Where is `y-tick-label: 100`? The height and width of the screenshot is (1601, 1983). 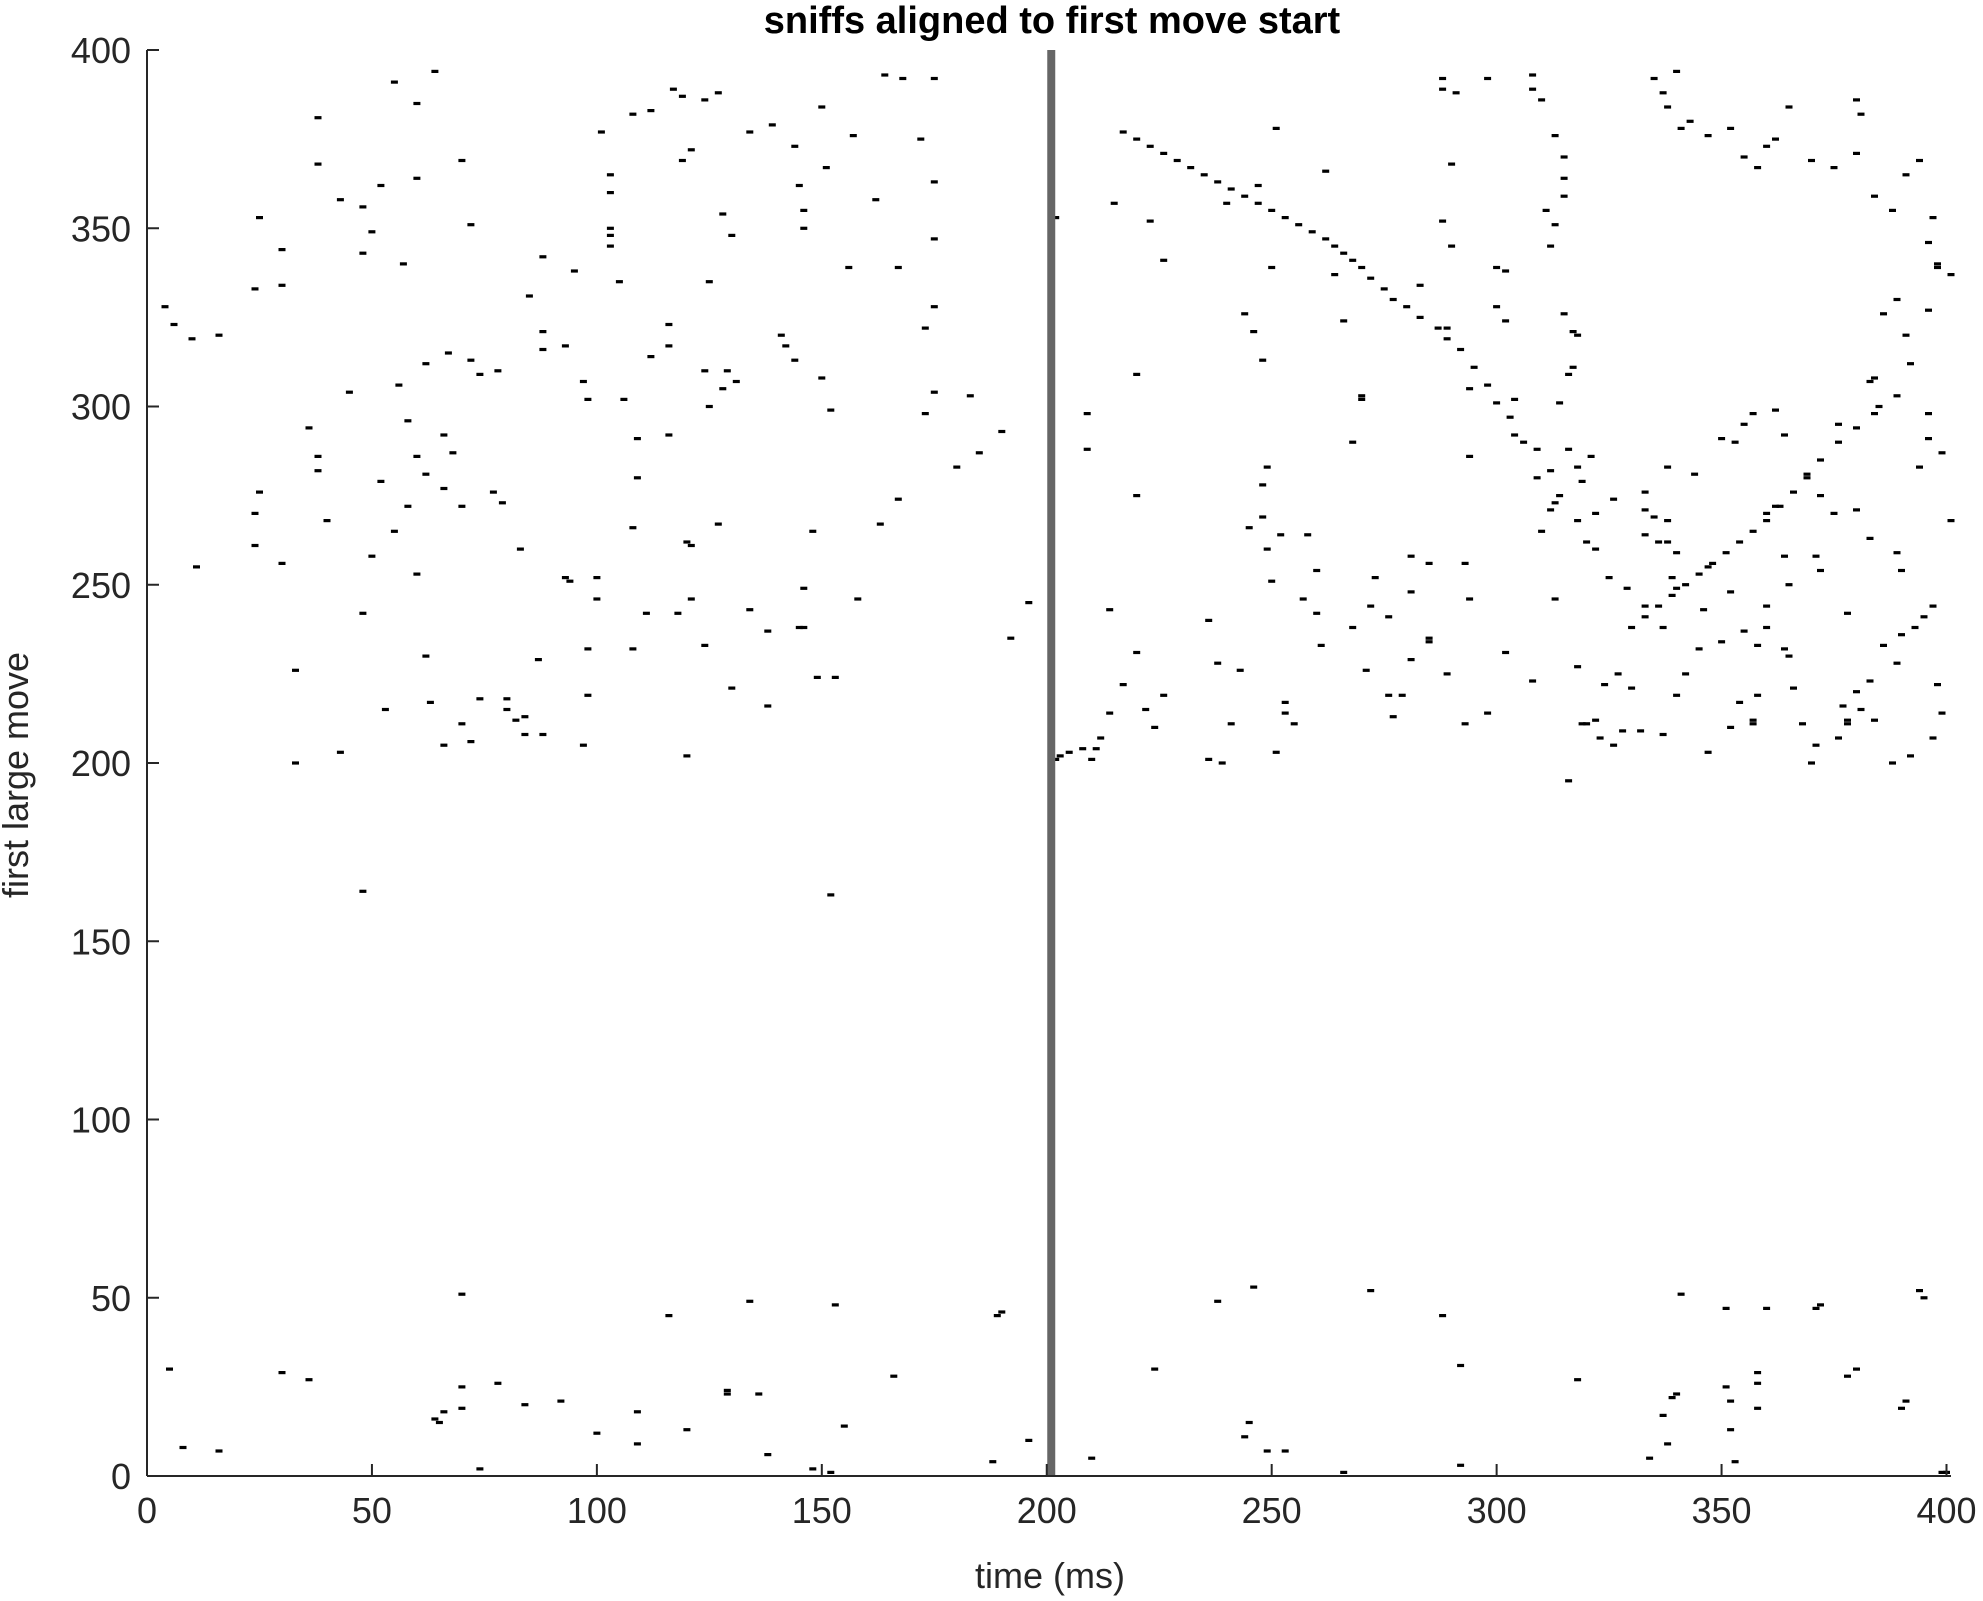 y-tick-label: 100 is located at coordinates (101, 1120).